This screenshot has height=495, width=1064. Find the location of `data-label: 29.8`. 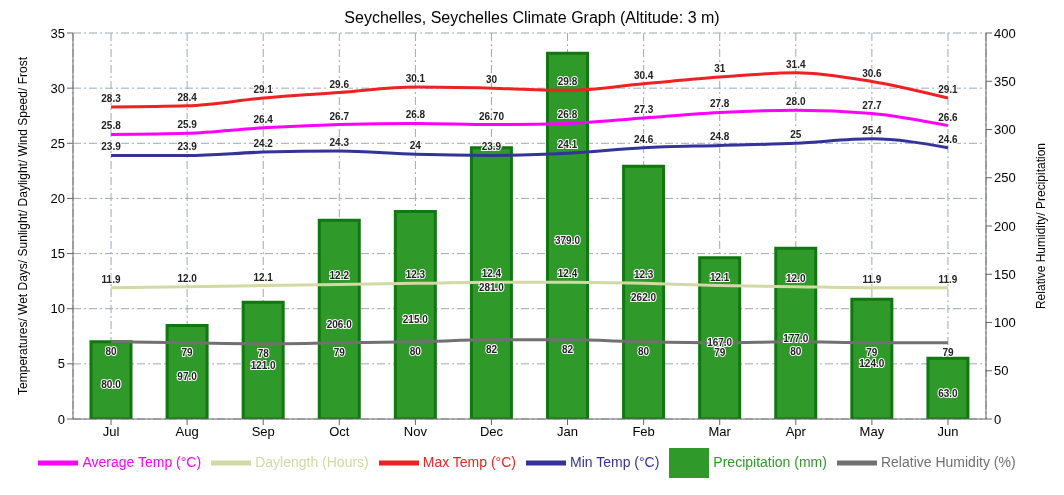

data-label: 29.8 is located at coordinates (567, 82).